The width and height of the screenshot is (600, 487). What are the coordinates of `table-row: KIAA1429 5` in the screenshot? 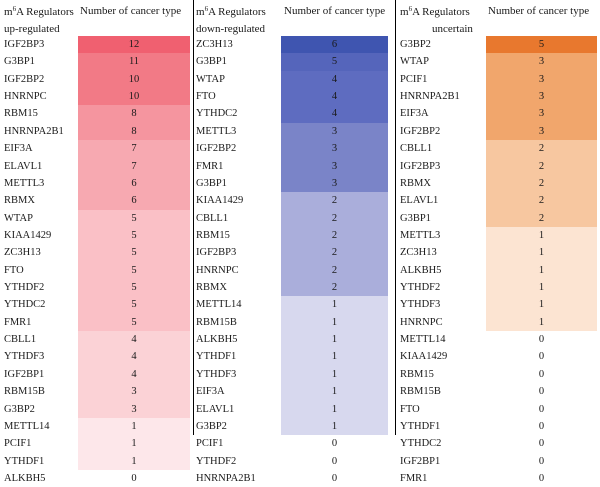 It's located at (96, 235).